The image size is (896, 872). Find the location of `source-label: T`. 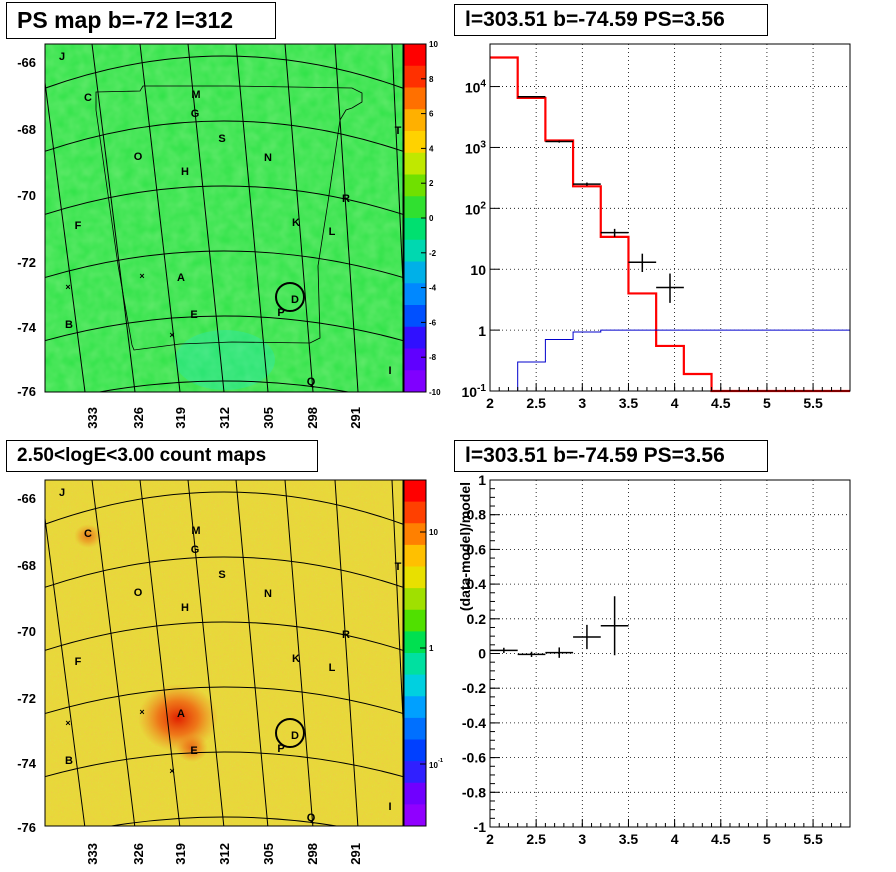

source-label: T is located at coordinates (398, 567).